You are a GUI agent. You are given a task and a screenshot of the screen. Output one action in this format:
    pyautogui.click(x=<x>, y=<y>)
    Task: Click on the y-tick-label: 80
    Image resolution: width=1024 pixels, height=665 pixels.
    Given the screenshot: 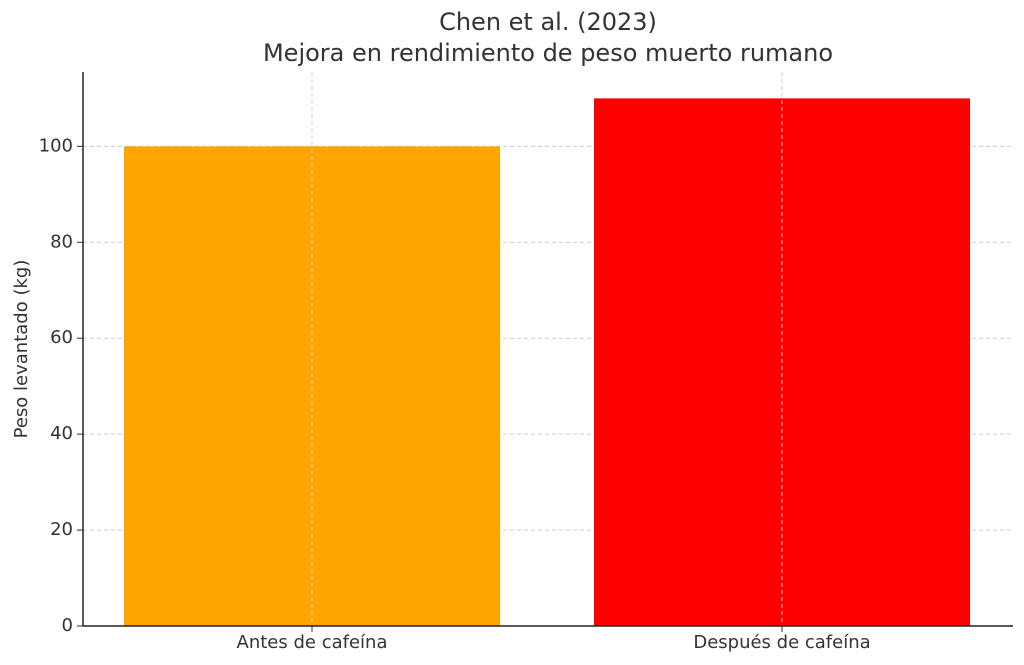 What is the action you would take?
    pyautogui.click(x=61, y=241)
    